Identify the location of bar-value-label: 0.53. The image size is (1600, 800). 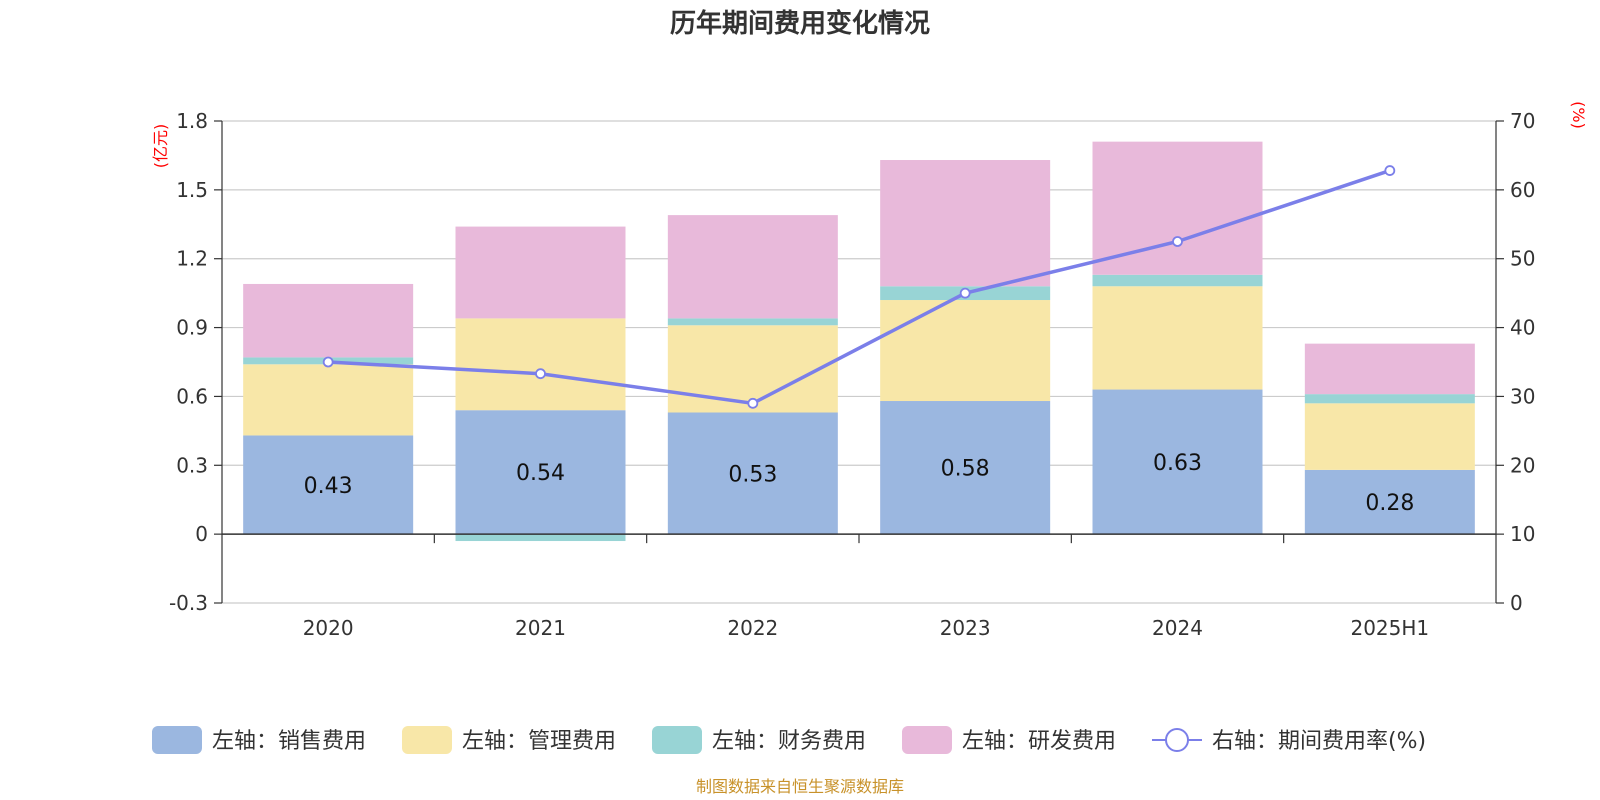
(752, 474).